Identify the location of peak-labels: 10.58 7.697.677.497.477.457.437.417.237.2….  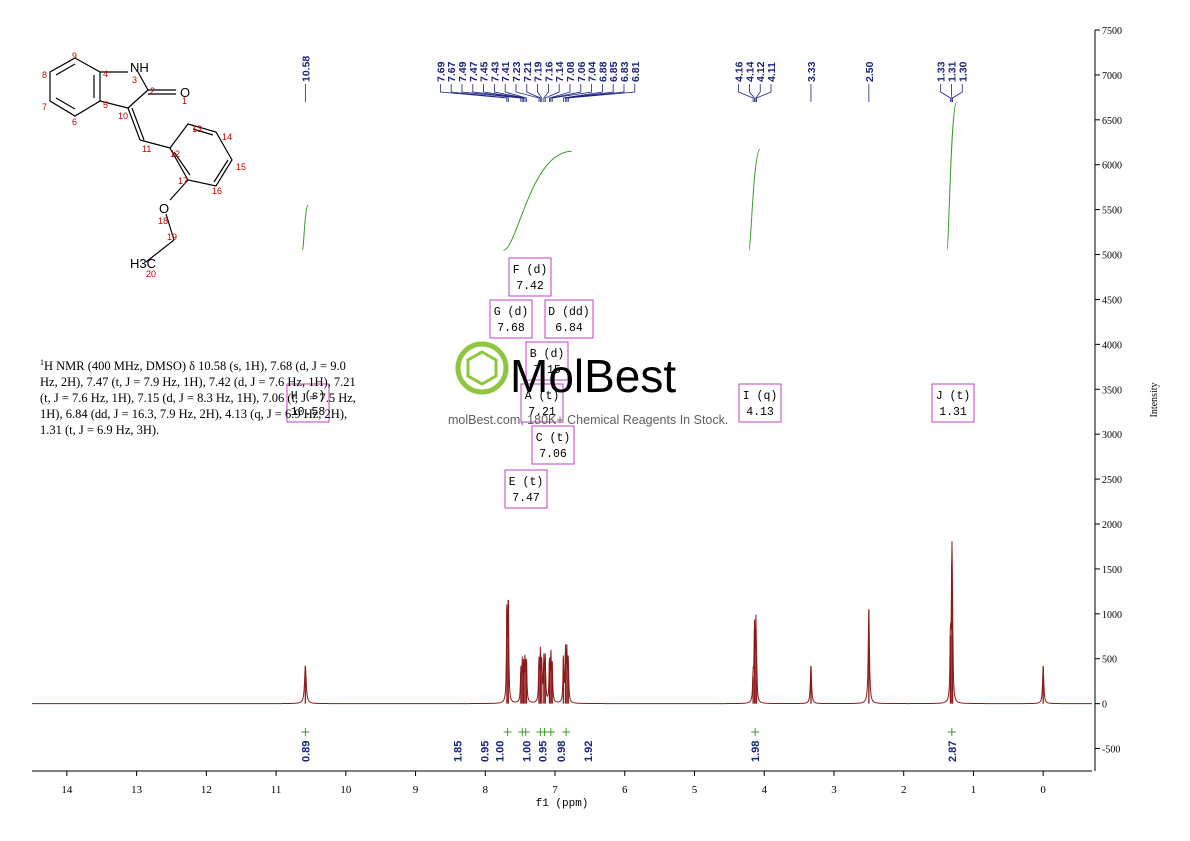
(634, 79).